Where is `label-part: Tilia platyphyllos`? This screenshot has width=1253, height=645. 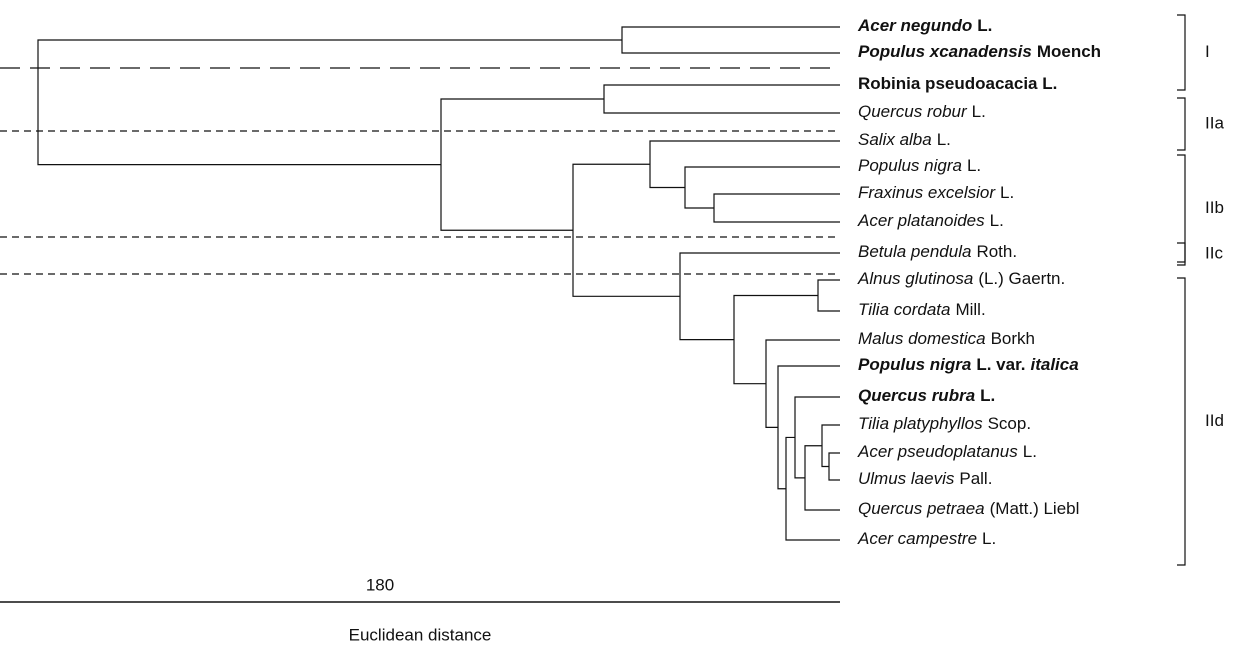
label-part: Tilia platyphyllos is located at coordinates (920, 423).